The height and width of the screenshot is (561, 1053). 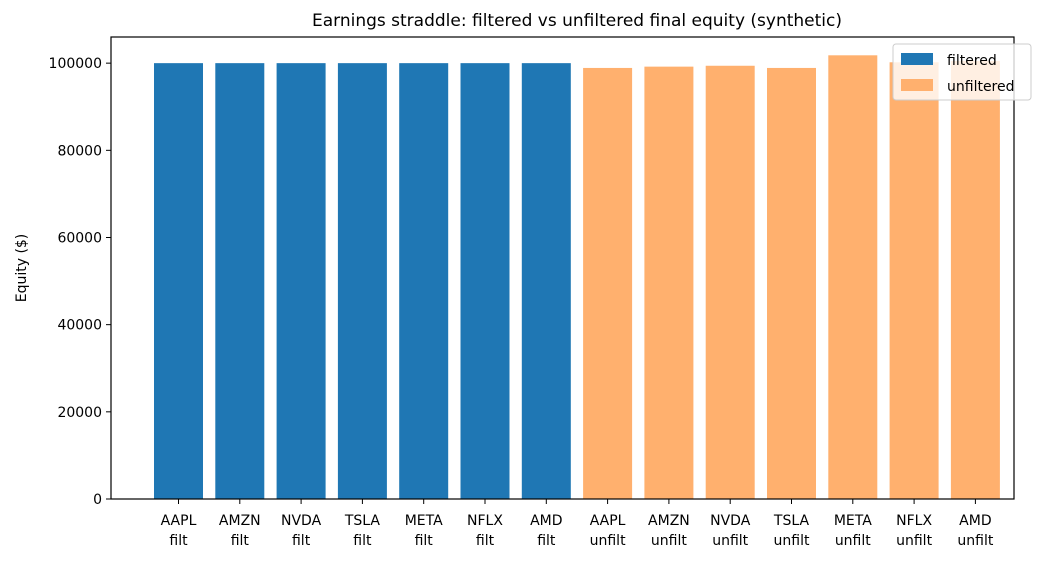 I want to click on x-tick-label: AAPL filt, so click(x=179, y=531).